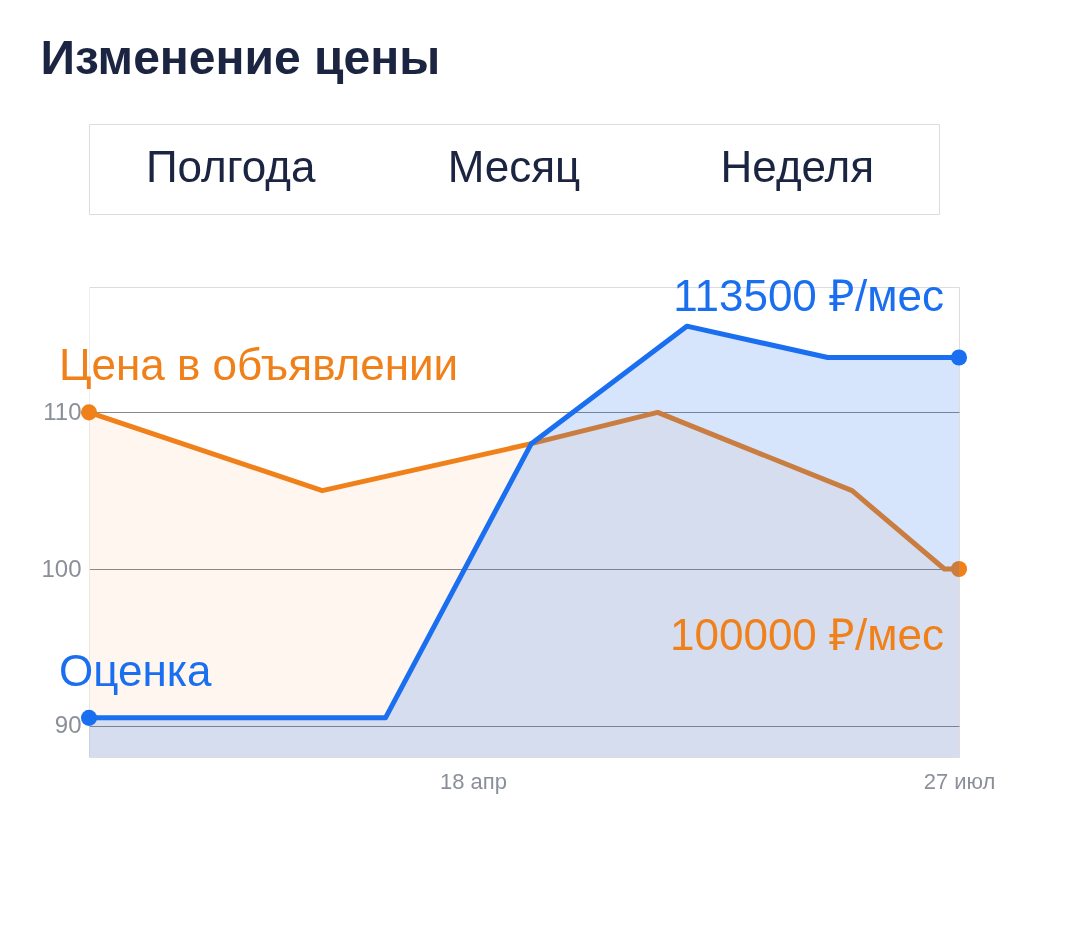  I want to click on annotation: 100000 ₽/мес, so click(807, 634).